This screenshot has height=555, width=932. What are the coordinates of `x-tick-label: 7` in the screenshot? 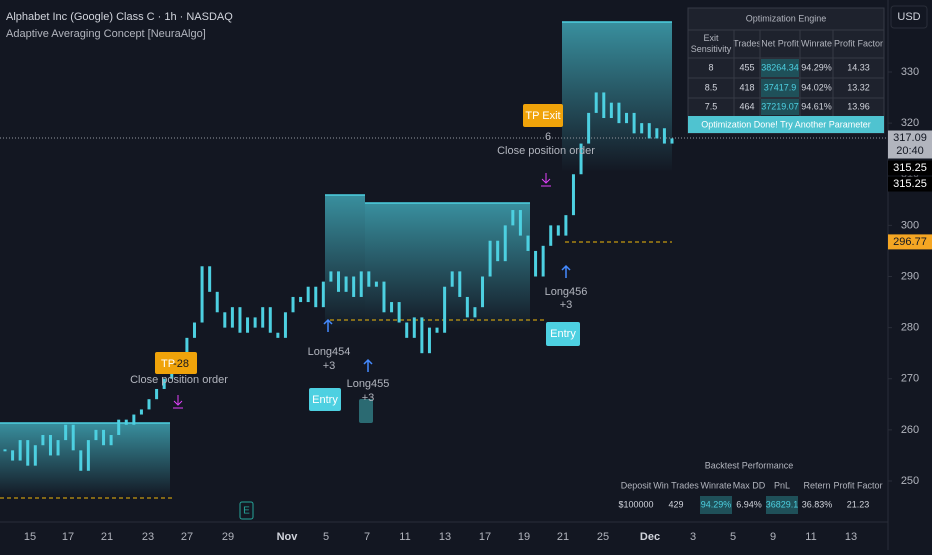 It's located at (367, 537).